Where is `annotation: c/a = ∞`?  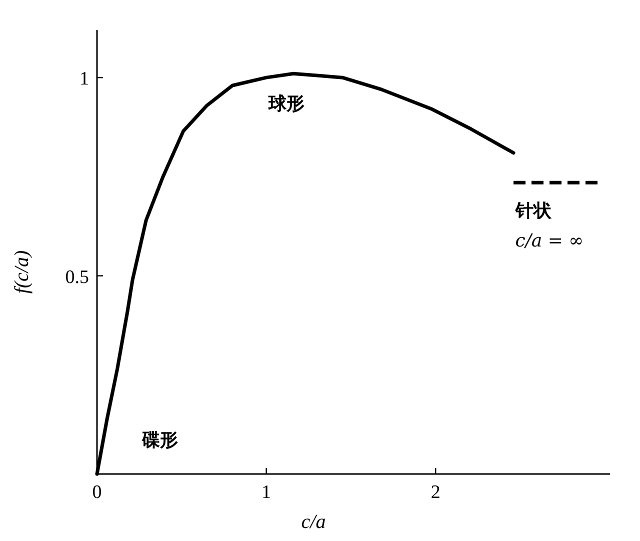
annotation: c/a = ∞ is located at coordinates (549, 241).